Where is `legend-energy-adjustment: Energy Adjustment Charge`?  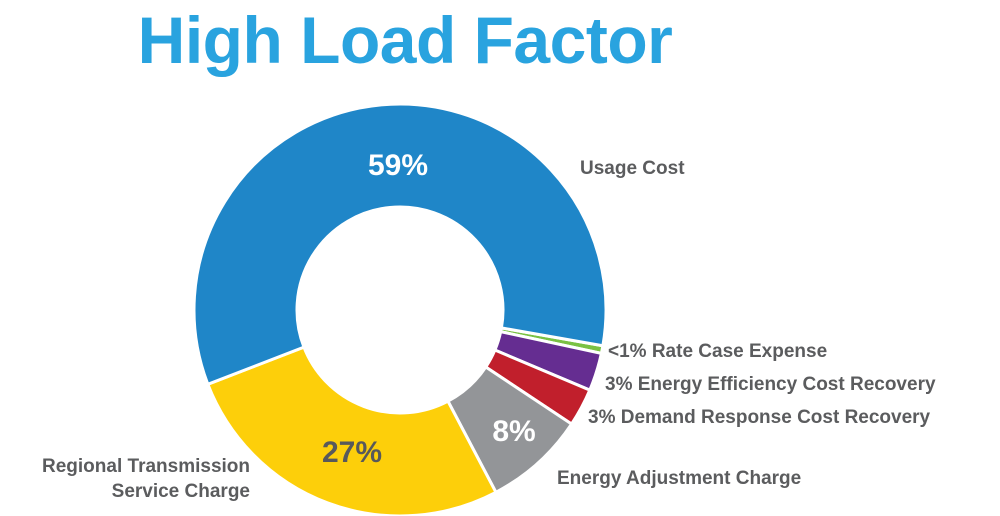
legend-energy-adjustment: Energy Adjustment Charge is located at coordinates (679, 478).